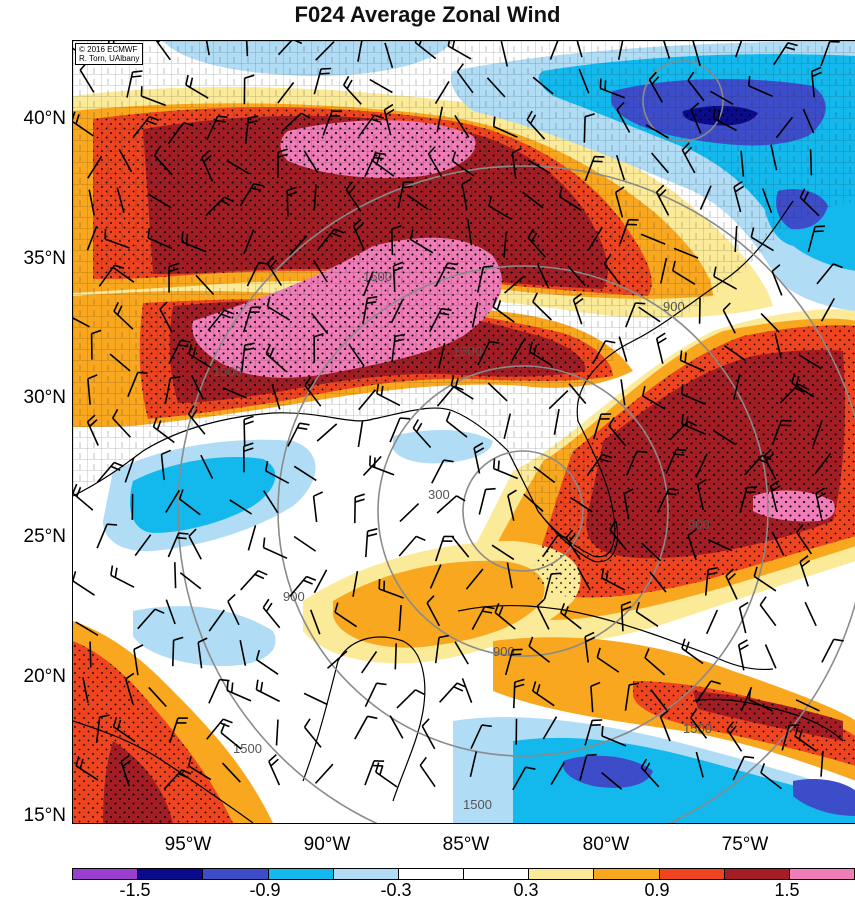 The width and height of the screenshot is (855, 901). I want to click on credit-line-1: © 2016 ECMWF, so click(109, 49).